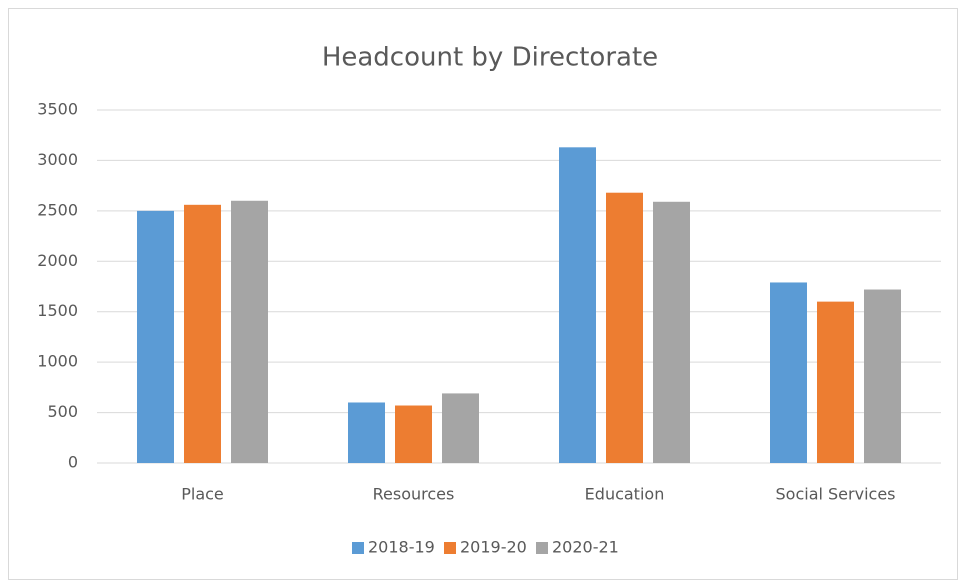 The width and height of the screenshot is (960, 581). What do you see at coordinates (57, 109) in the screenshot?
I see `y-tick-label: 3500` at bounding box center [57, 109].